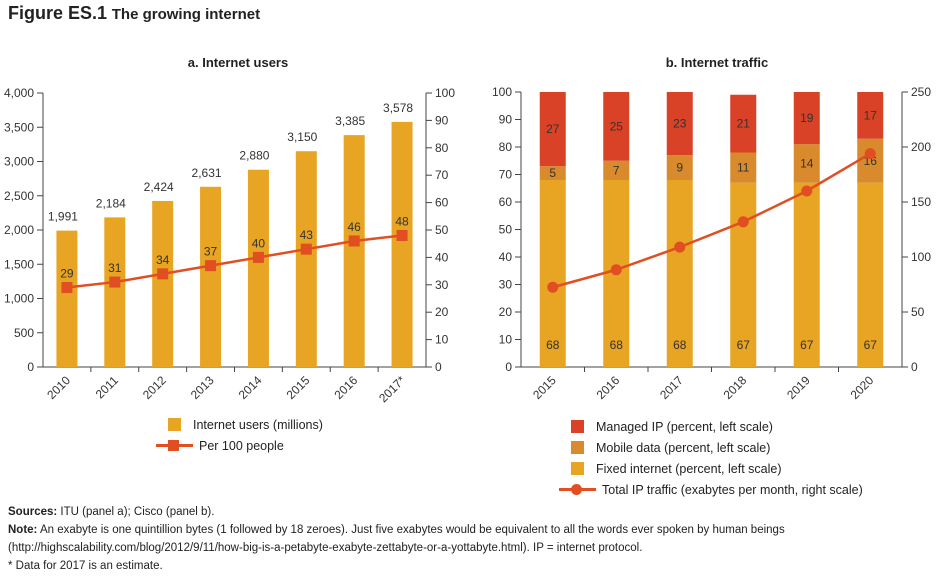 This screenshot has height=588, width=943. I want to click on right-tick-label: 20, so click(442, 312).